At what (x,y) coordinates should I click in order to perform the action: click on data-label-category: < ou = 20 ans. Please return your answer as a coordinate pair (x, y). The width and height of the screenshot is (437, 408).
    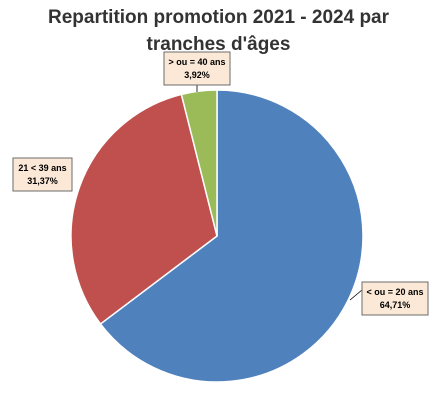
    Looking at the image, I should click on (394, 292).